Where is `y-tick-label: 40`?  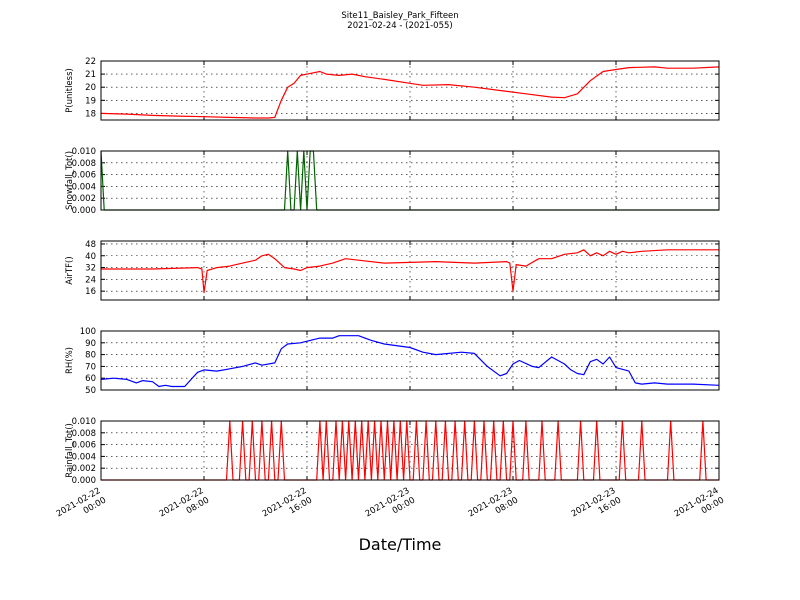 y-tick-label: 40 is located at coordinates (90, 257).